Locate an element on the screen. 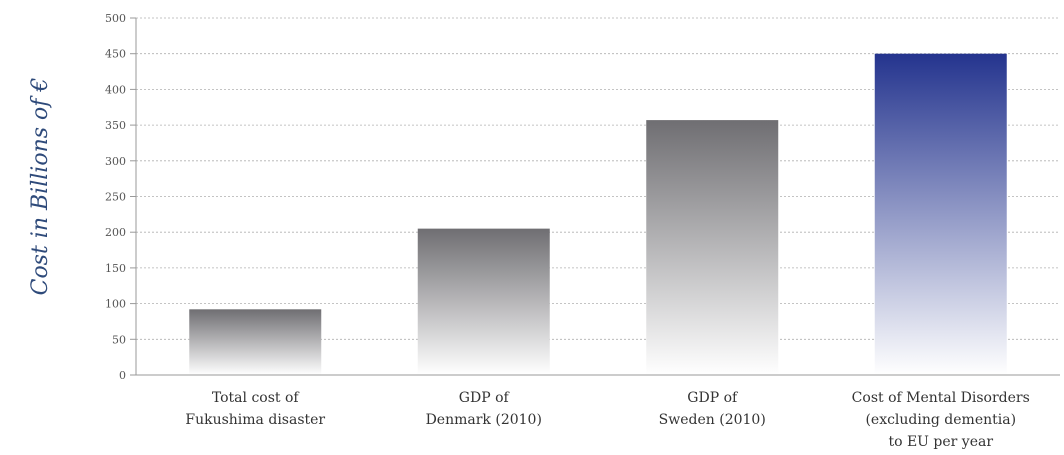 The width and height of the screenshot is (1064, 455). x-category-label-line: Total cost of is located at coordinates (256, 398).